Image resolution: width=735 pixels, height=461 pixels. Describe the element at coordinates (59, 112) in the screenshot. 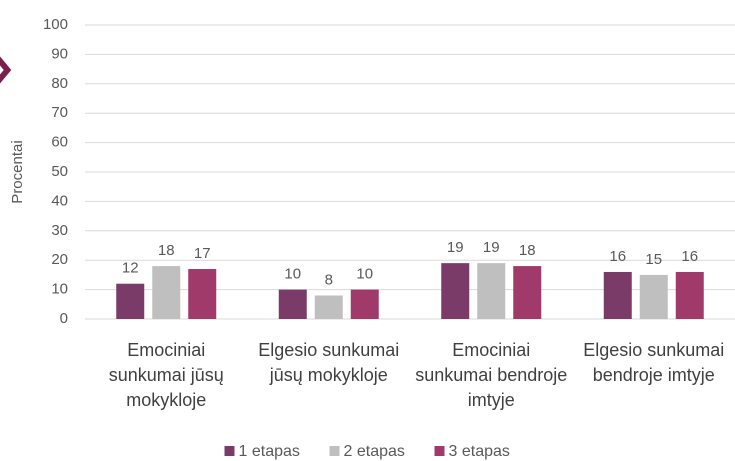

I see `y-tick-label: 70` at that location.